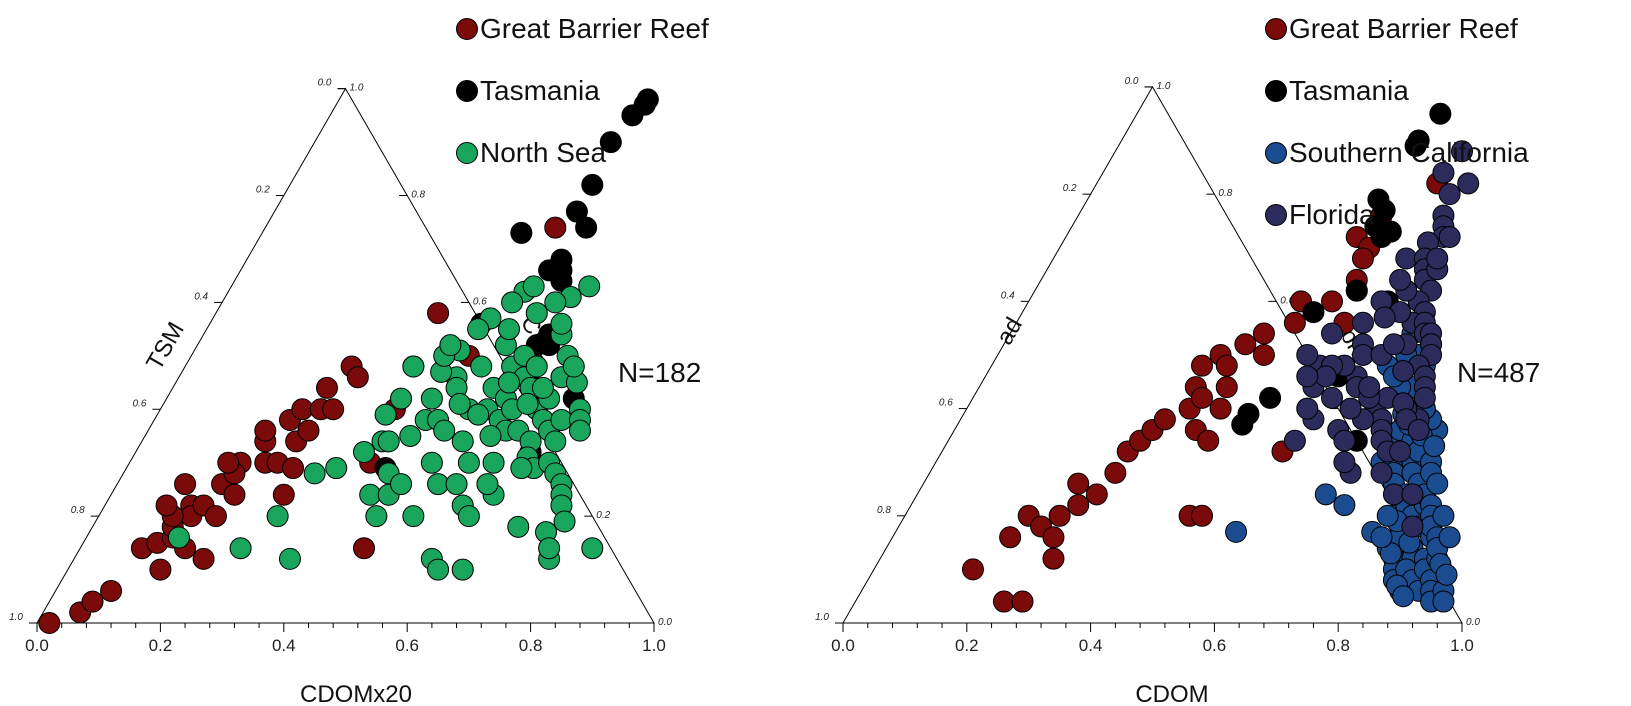 Image resolution: width=1631 pixels, height=706 pixels. I want to click on left-edge-tick-label: 0.6, so click(946, 403).